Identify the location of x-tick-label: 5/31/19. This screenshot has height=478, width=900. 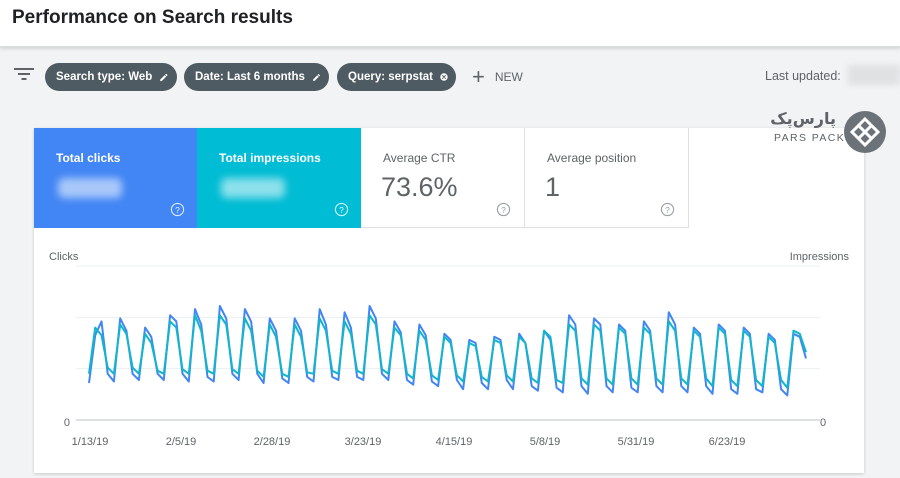
(636, 442).